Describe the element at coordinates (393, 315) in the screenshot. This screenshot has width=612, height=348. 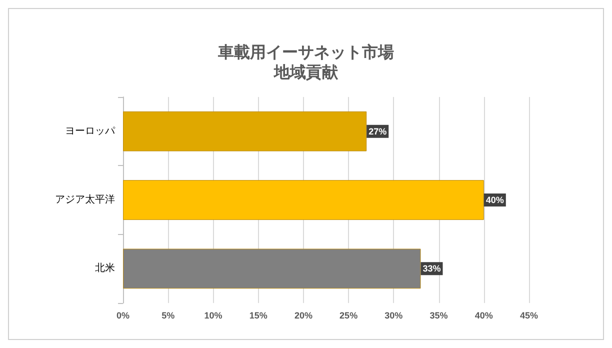
I see `x-tick-label: 30%` at that location.